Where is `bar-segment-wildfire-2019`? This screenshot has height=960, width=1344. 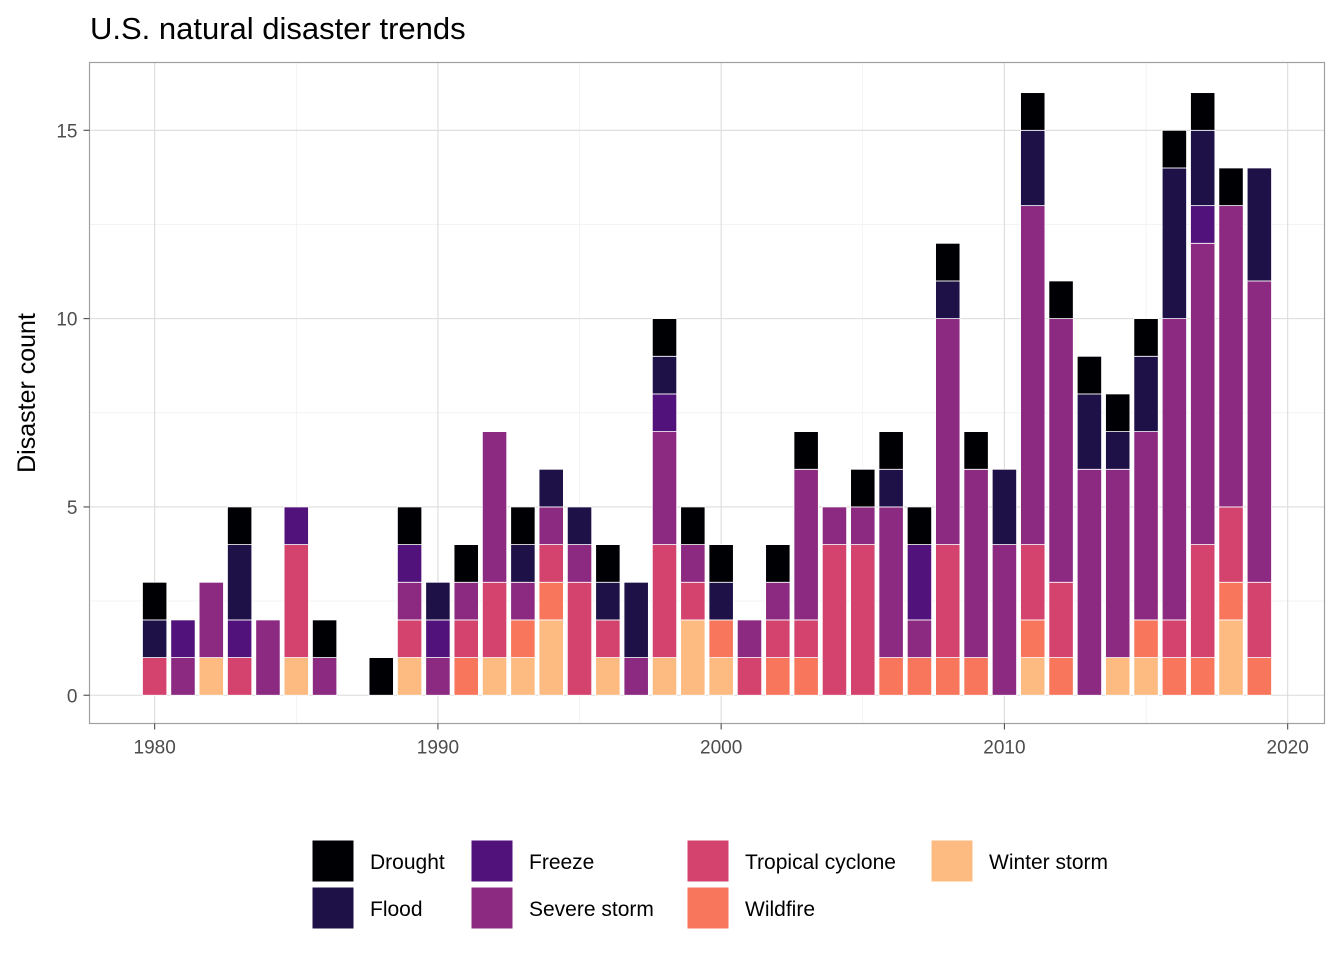
bar-segment-wildfire-2019 is located at coordinates (1259, 676).